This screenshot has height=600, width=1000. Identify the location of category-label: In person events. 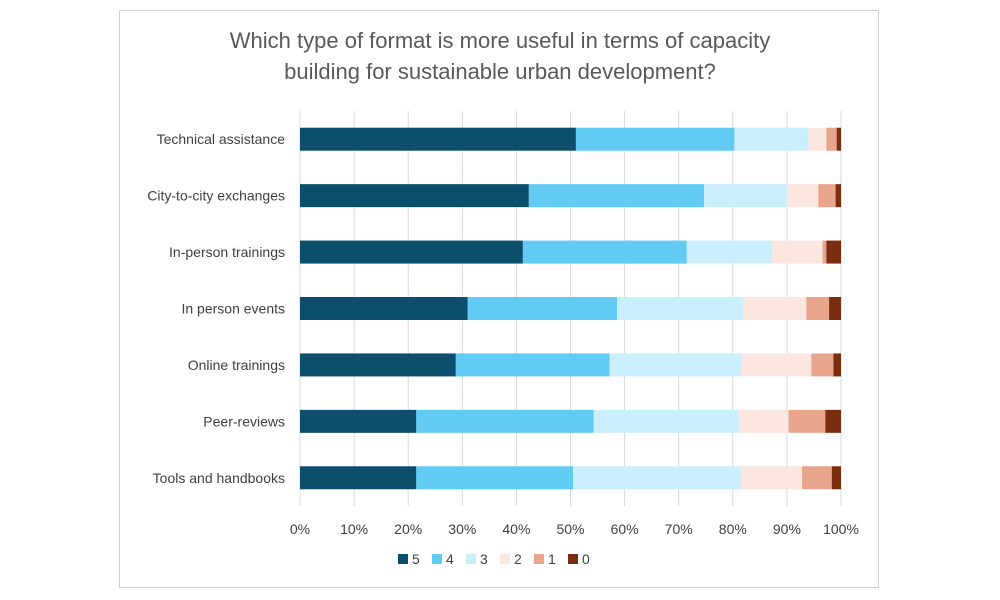
(233, 309).